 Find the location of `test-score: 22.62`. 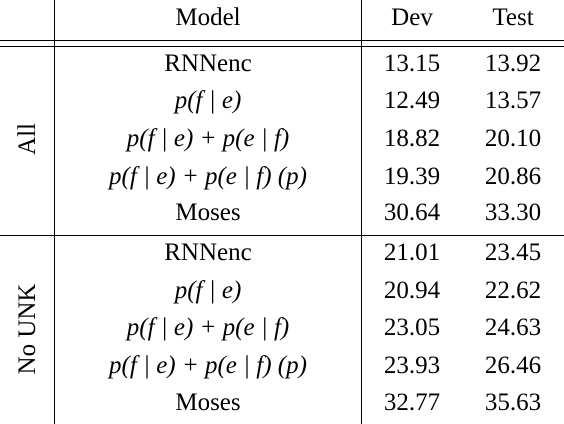

test-score: 22.62 is located at coordinates (513, 290).